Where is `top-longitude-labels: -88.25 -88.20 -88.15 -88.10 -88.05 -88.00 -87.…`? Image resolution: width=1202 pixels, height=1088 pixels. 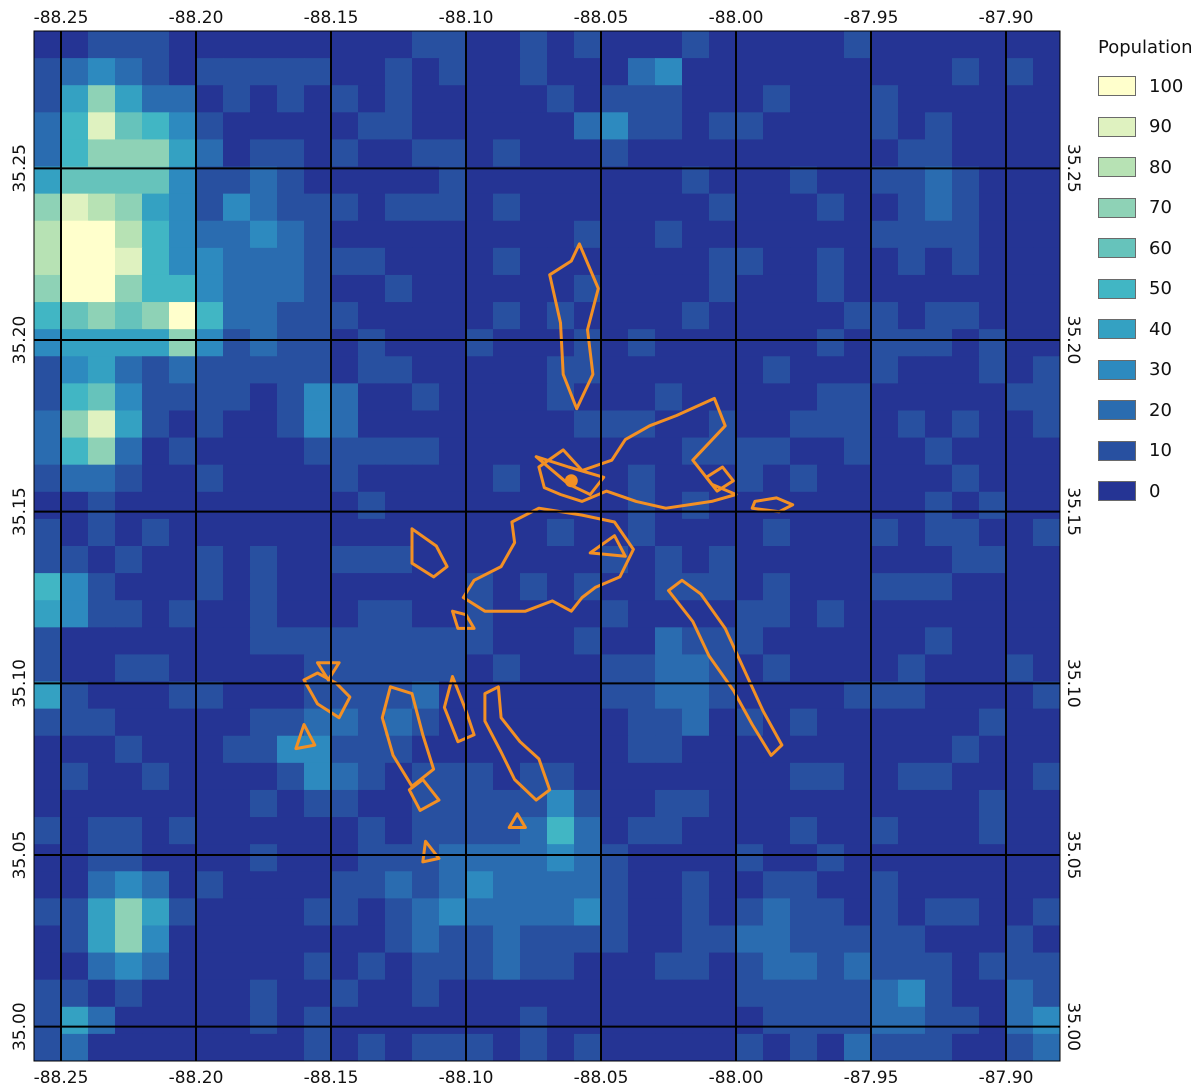 top-longitude-labels: -88.25 -88.20 -88.15 -88.10 -88.05 -88.00 -87.… is located at coordinates (534, 18).